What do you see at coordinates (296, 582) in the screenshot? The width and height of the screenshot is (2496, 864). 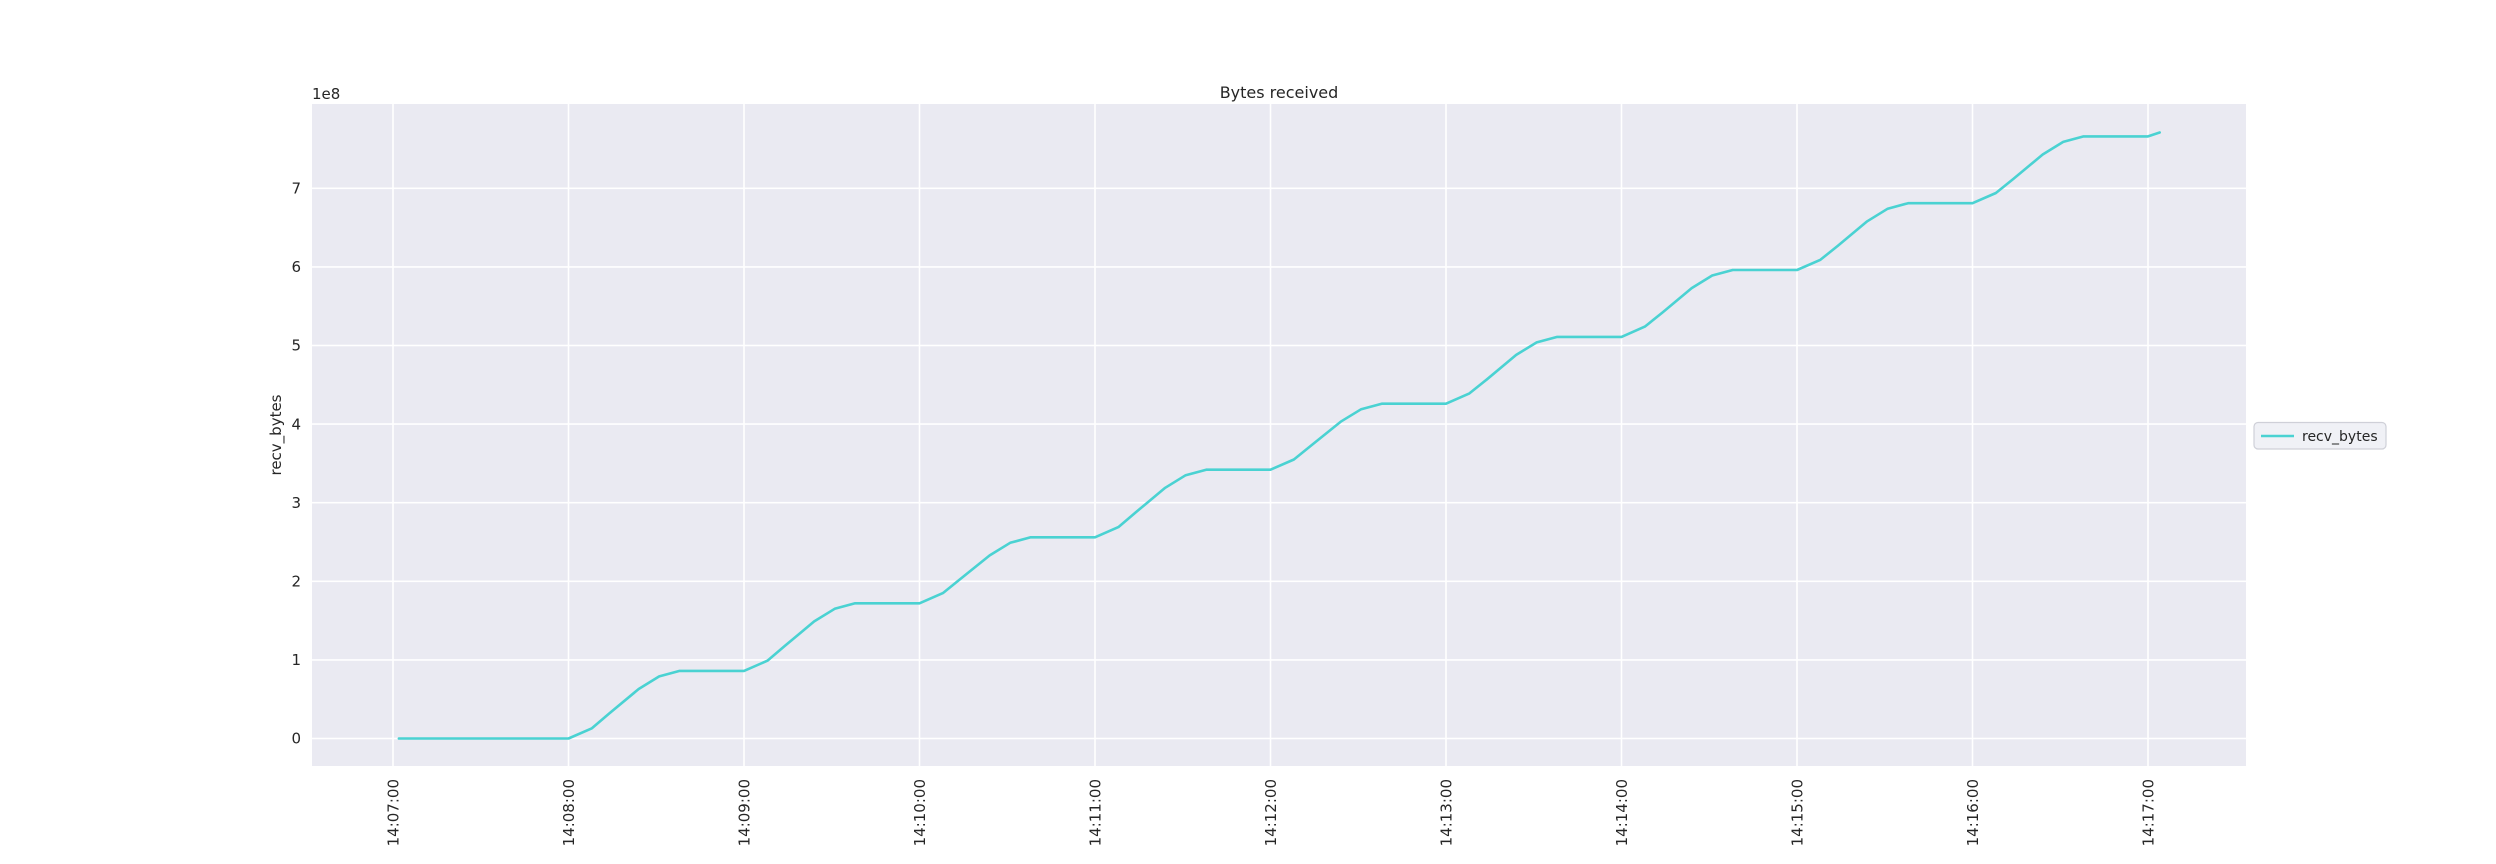 I see `y-tick-label: 2` at bounding box center [296, 582].